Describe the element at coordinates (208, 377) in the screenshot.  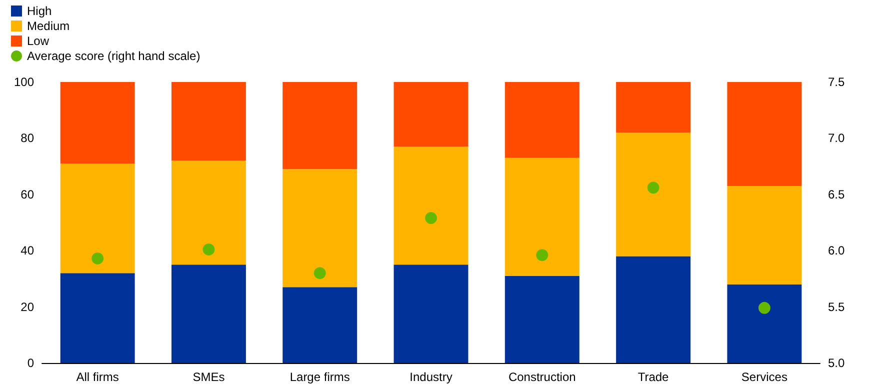
I see `x-tick-label: SMEs` at that location.